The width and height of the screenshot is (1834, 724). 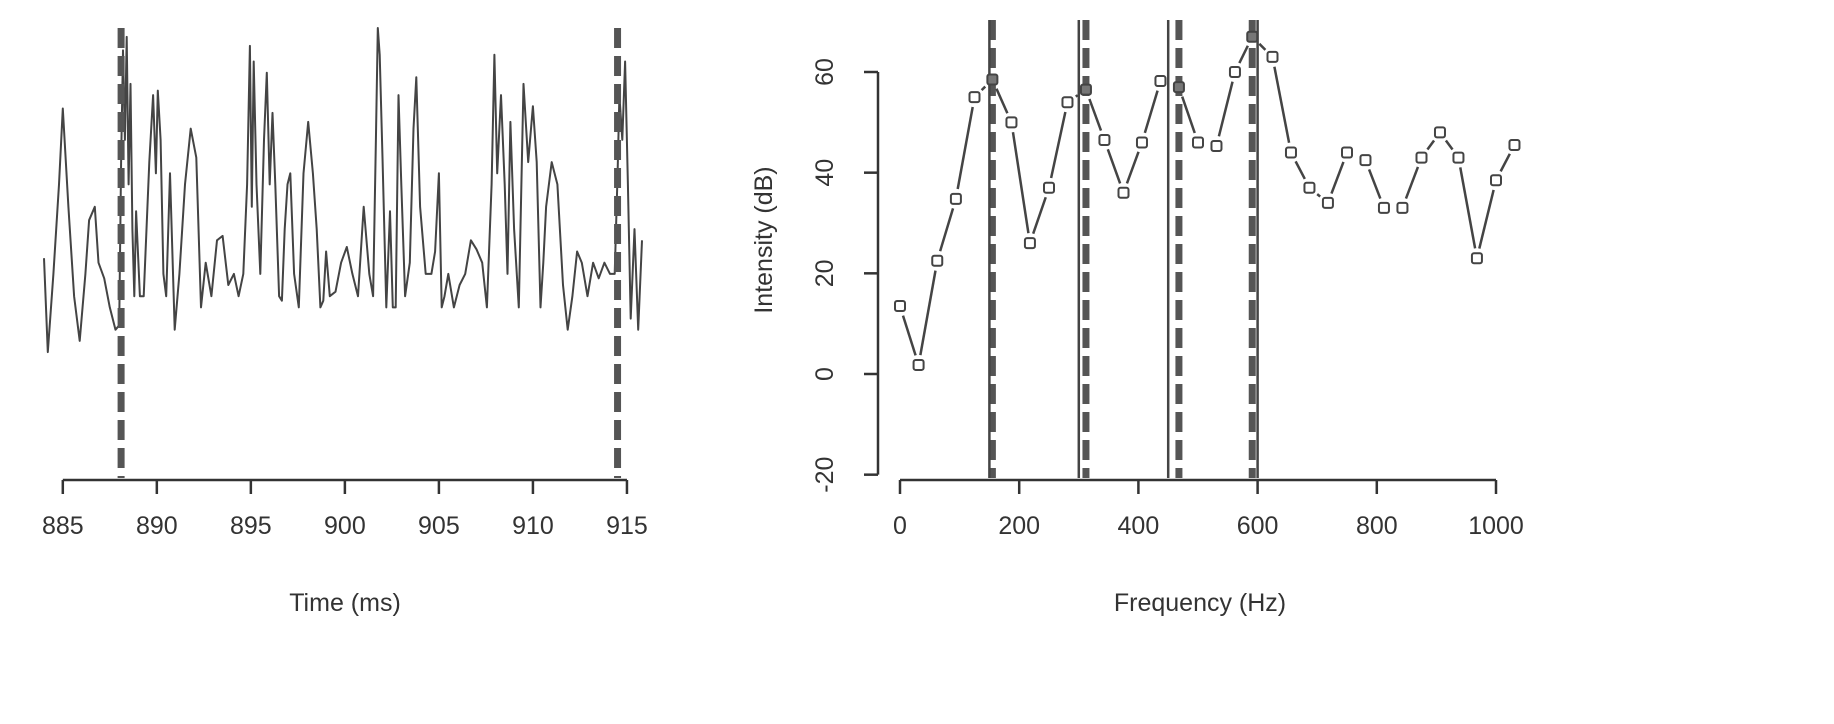 I want to click on x-tick-label: 0, so click(x=900, y=526).